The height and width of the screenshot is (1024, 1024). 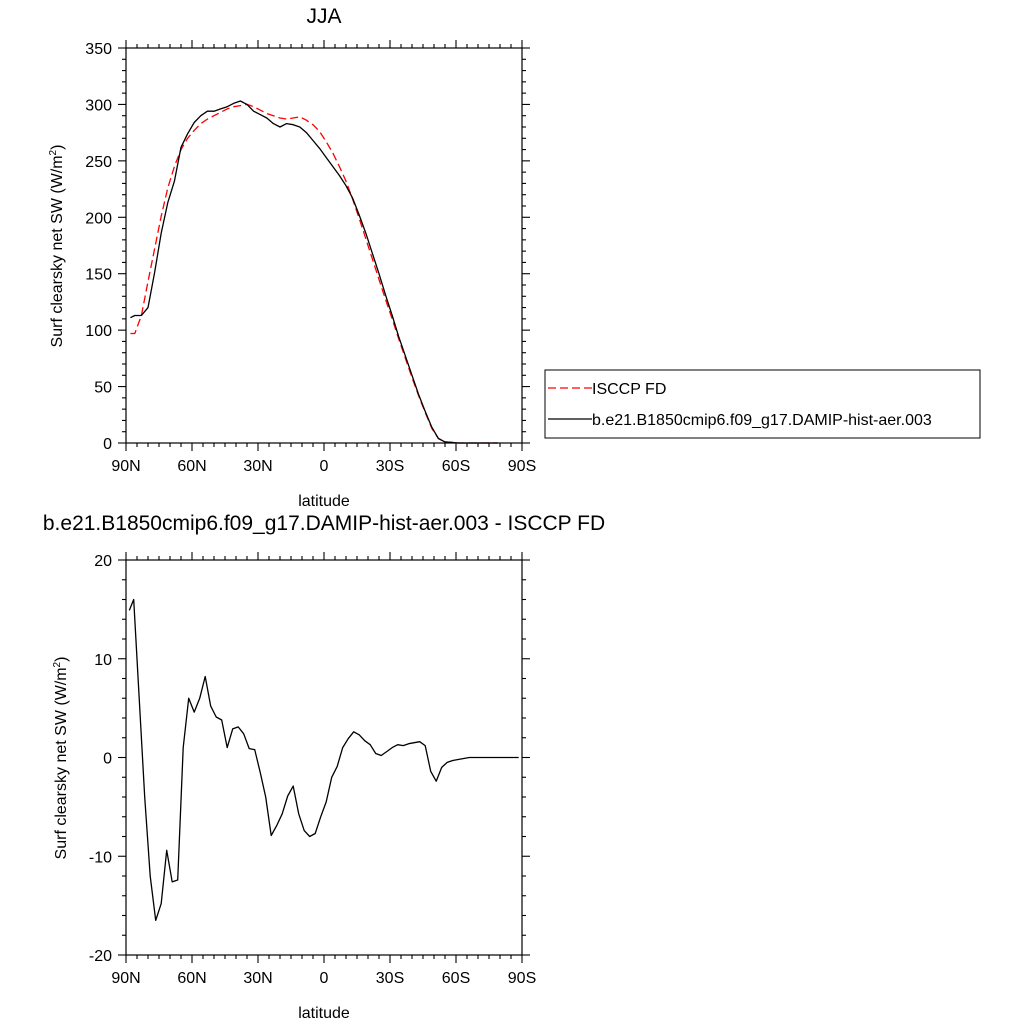 I want to click on top-x-axis-label: latitude, so click(x=324, y=501).